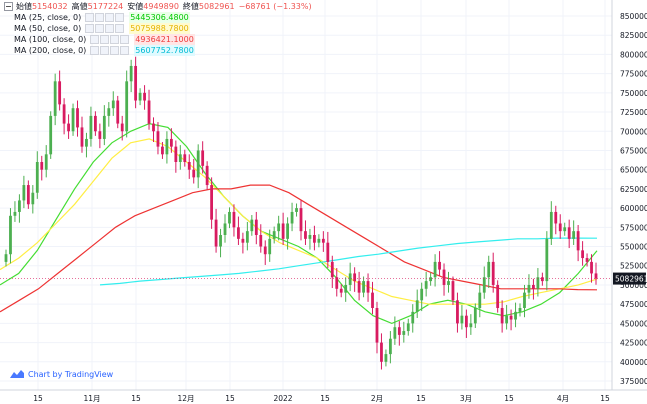 The height and width of the screenshot is (404, 647). Describe the element at coordinates (160, 50) in the screenshot. I see `indicator-row: MA (200, close, 0) 5607752.7800` at that location.